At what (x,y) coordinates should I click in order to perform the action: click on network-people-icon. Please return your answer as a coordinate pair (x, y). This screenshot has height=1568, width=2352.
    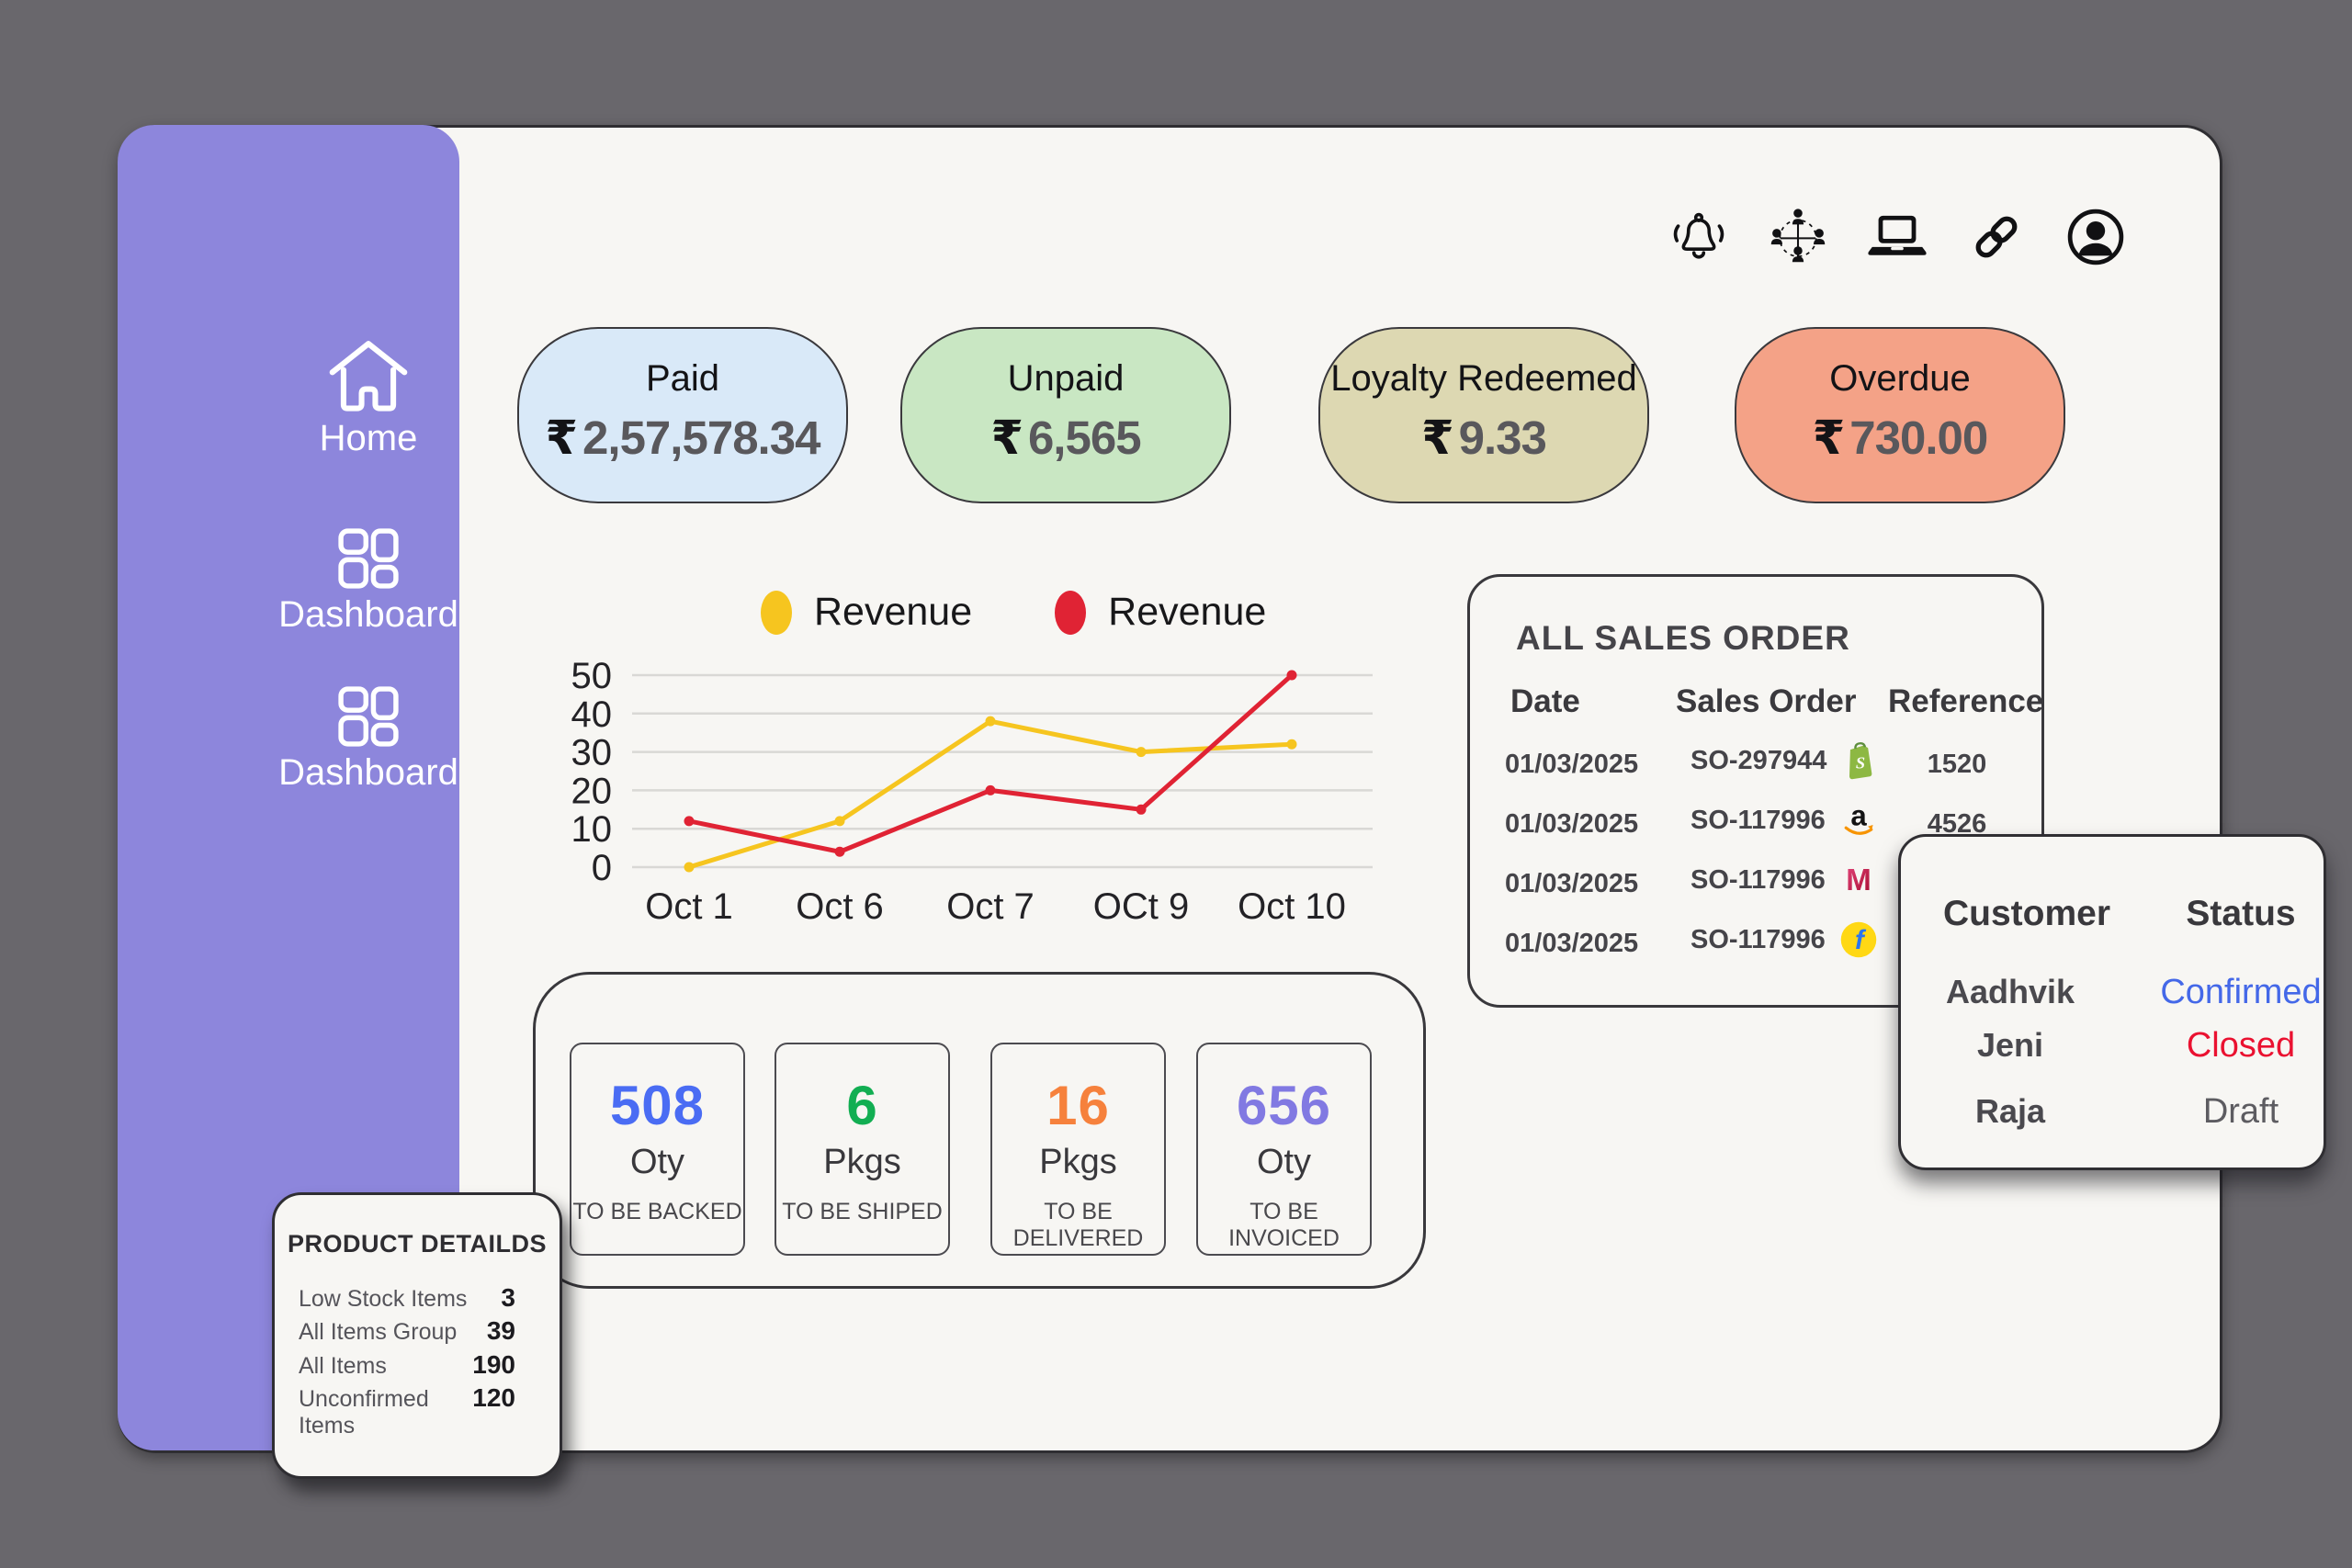
    Looking at the image, I should click on (1798, 237).